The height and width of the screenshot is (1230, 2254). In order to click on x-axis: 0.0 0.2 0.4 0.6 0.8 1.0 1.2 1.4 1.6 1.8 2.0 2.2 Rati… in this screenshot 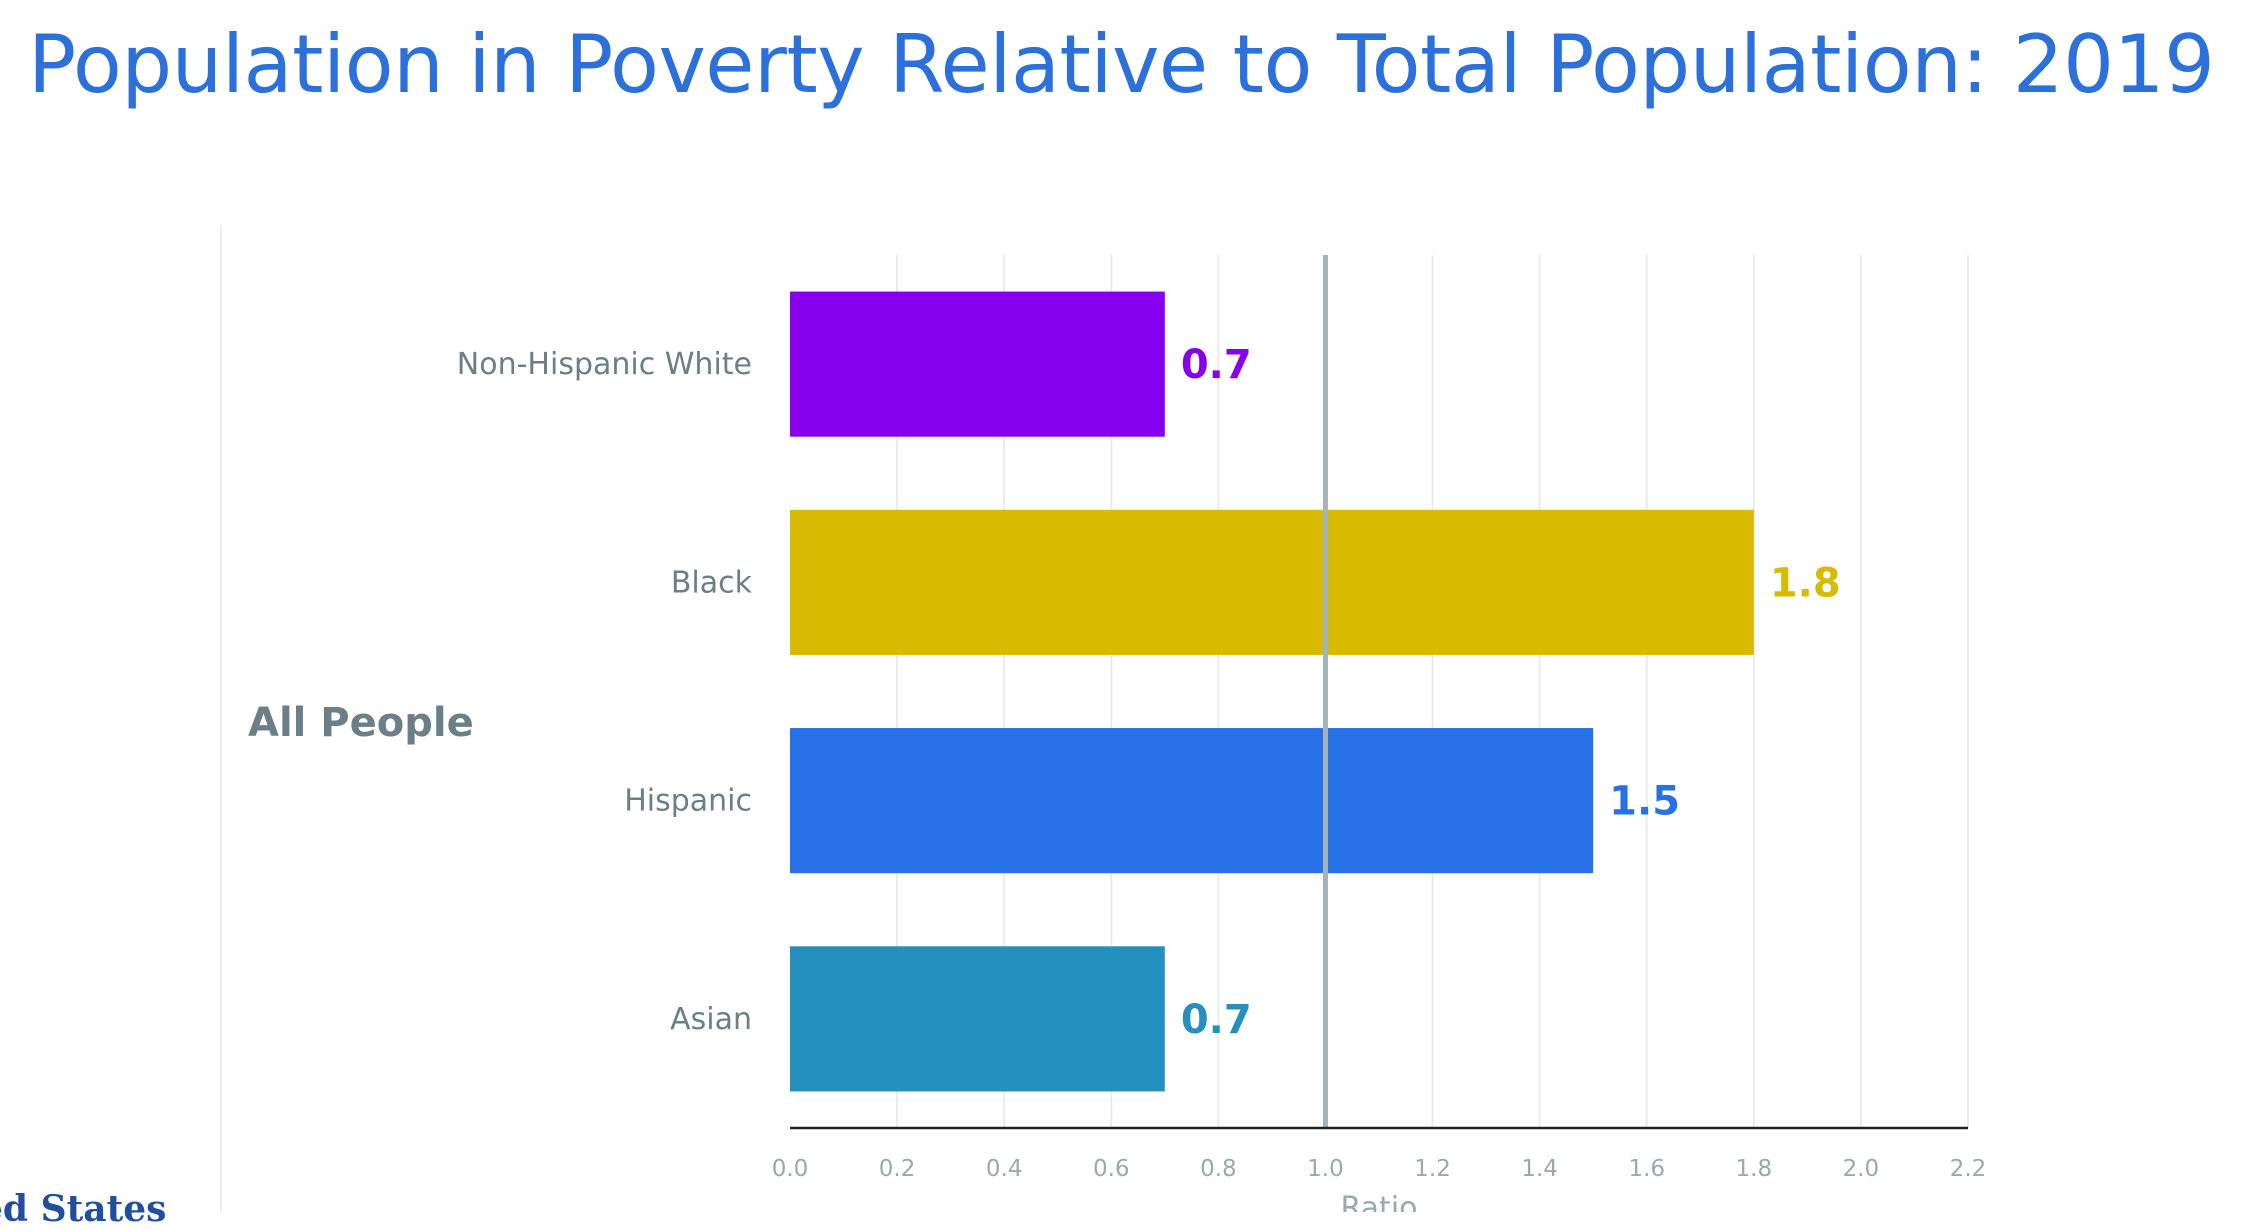, I will do `click(1379, 1169)`.